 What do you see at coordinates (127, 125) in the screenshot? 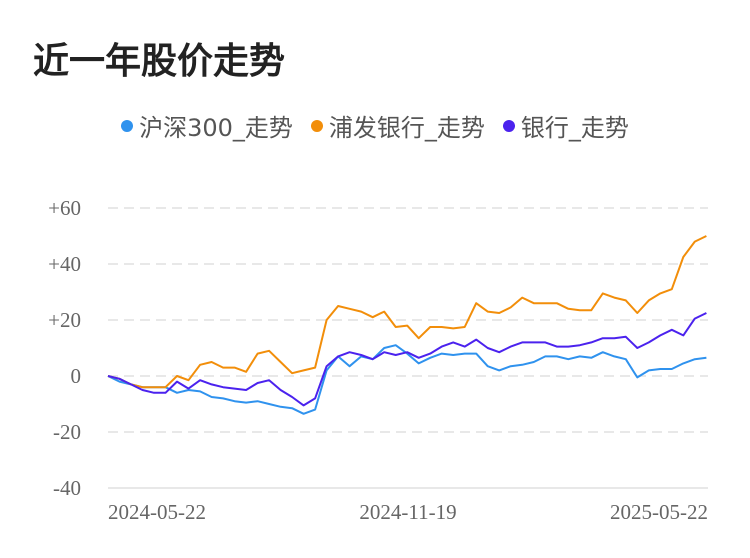
I see `legend-marker-hs300` at bounding box center [127, 125].